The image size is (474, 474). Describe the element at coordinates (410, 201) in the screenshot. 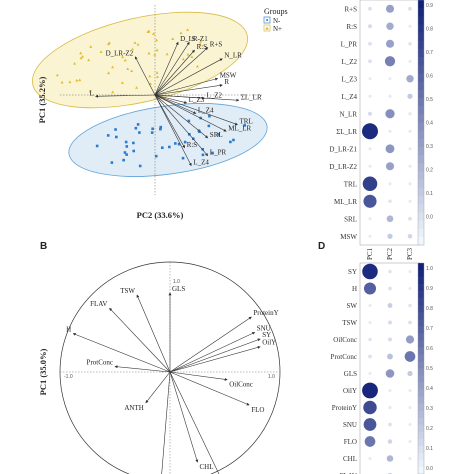

I see `heatmap-cell-ml-lr-pc3` at that location.